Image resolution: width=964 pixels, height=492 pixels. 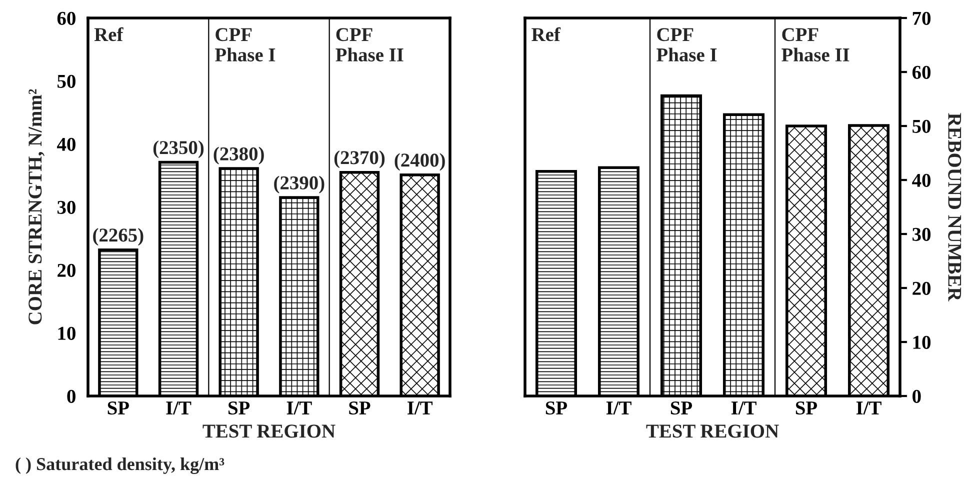 What do you see at coordinates (178, 149) in the screenshot?
I see `annotation: (2350)` at bounding box center [178, 149].